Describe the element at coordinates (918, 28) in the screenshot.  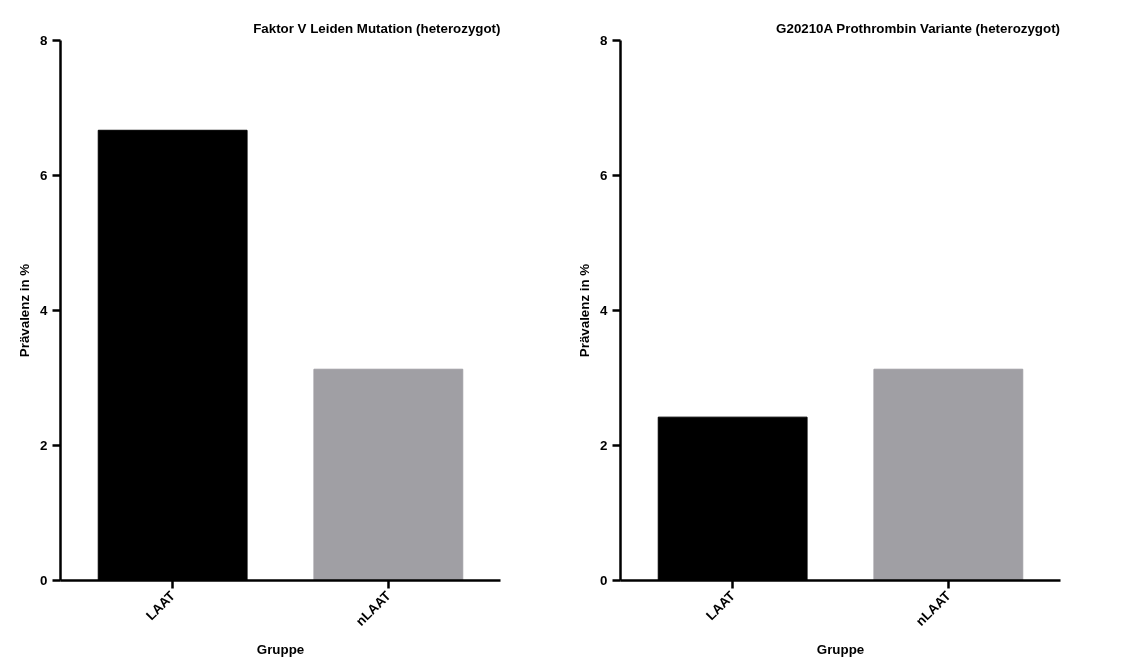
I see `chart-title: G20210A Prothrombin Variante (heterozygot)` at that location.